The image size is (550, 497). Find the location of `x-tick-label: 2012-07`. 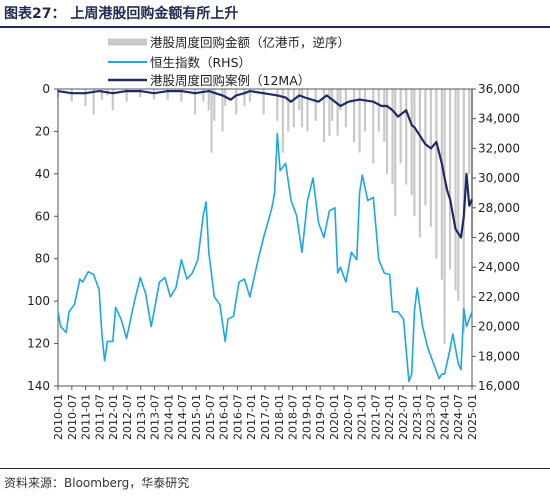

x-tick-label: 2012-07 is located at coordinates (127, 417).